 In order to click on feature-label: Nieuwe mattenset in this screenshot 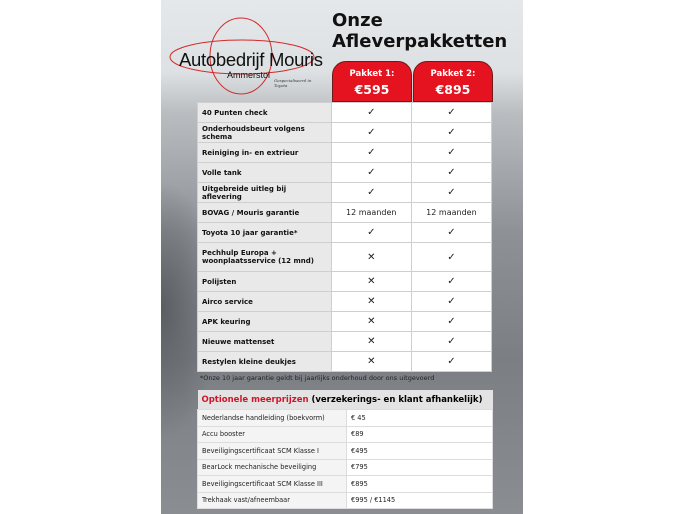, I will do `click(264, 341)`.